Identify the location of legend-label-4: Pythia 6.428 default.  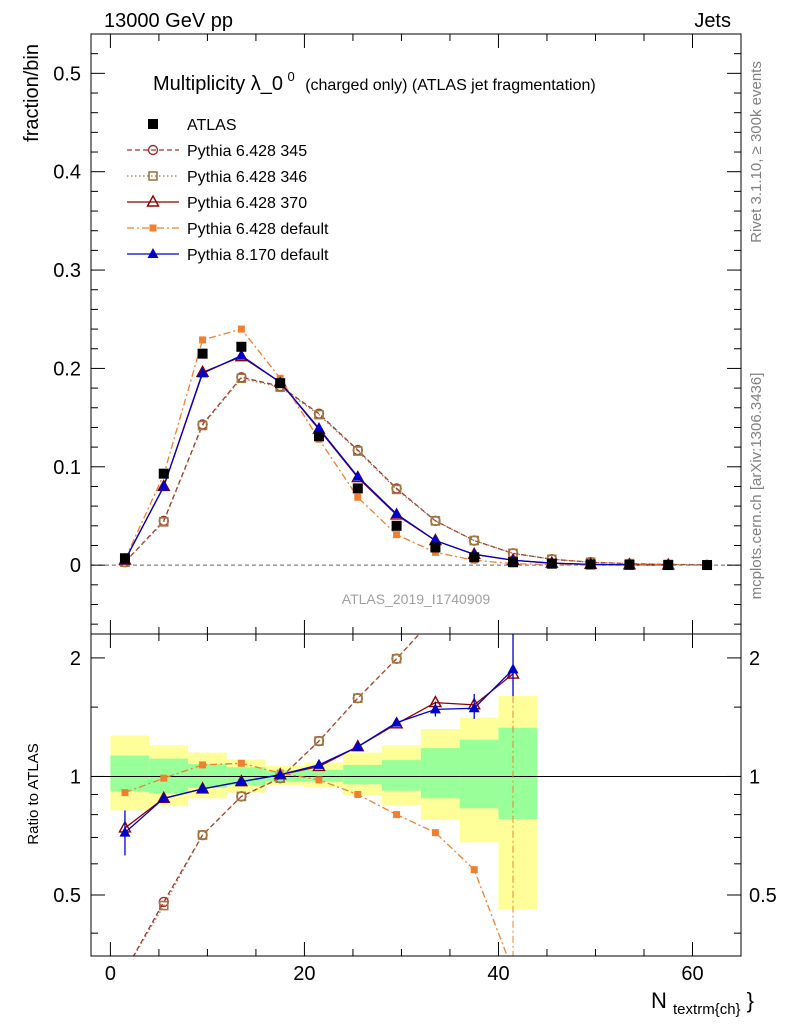
(258, 229).